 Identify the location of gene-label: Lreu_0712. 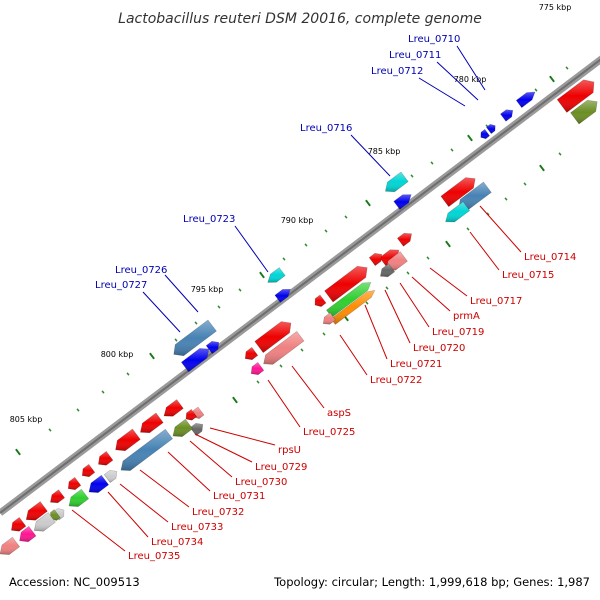
(397, 71).